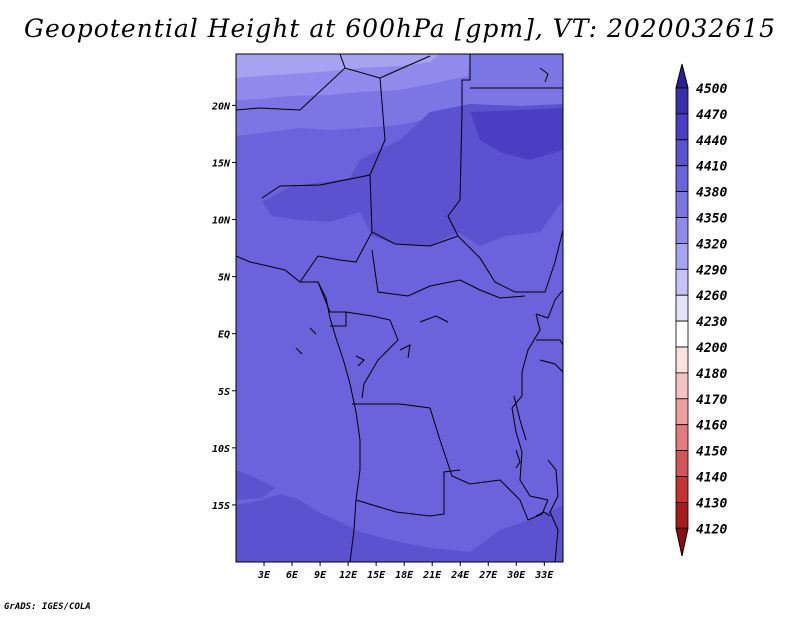  Describe the element at coordinates (711, 193) in the screenshot. I see `colorbar-label: 4380` at that location.